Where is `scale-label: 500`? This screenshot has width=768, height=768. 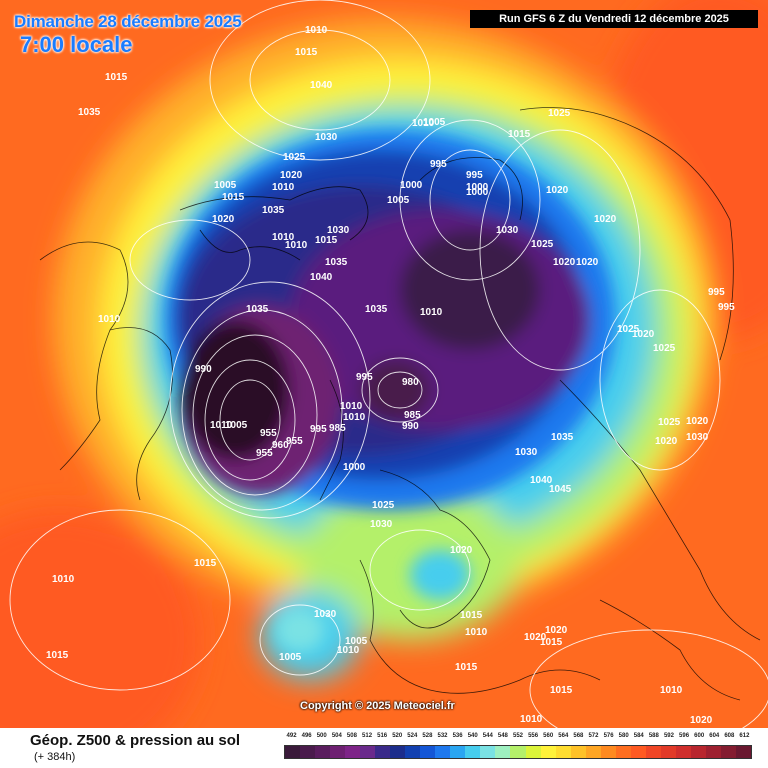
scale-label: 500 is located at coordinates (321, 736).